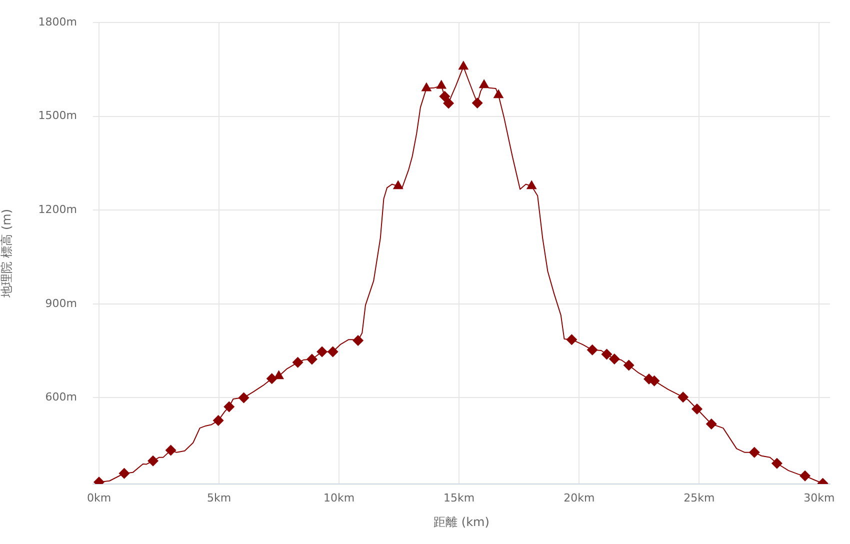 This screenshot has height=544, width=850. What do you see at coordinates (57, 21) in the screenshot?
I see `y-tick-label: 1800m` at bounding box center [57, 21].